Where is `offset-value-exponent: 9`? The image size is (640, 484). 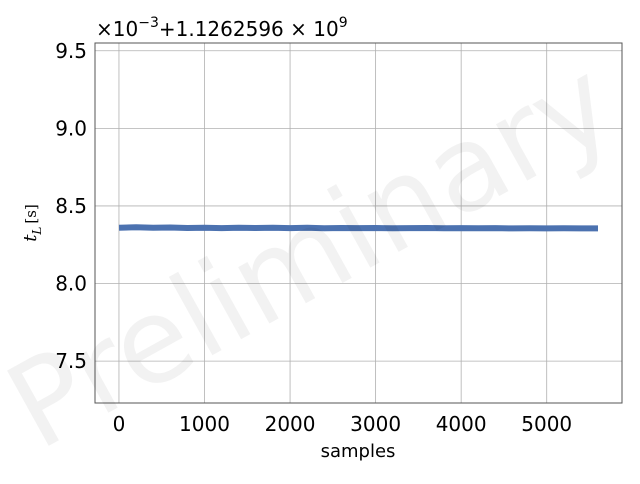 offset-value-exponent: 9 is located at coordinates (343, 23).